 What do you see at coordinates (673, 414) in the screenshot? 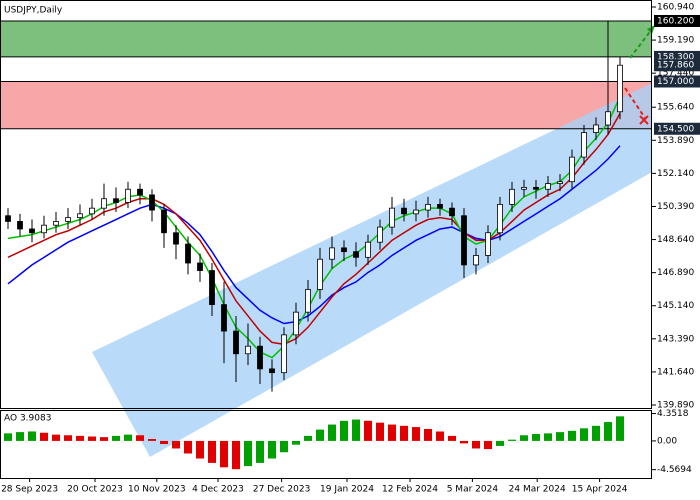
I see `ao-y-tick-label: 4.3518` at bounding box center [673, 414].